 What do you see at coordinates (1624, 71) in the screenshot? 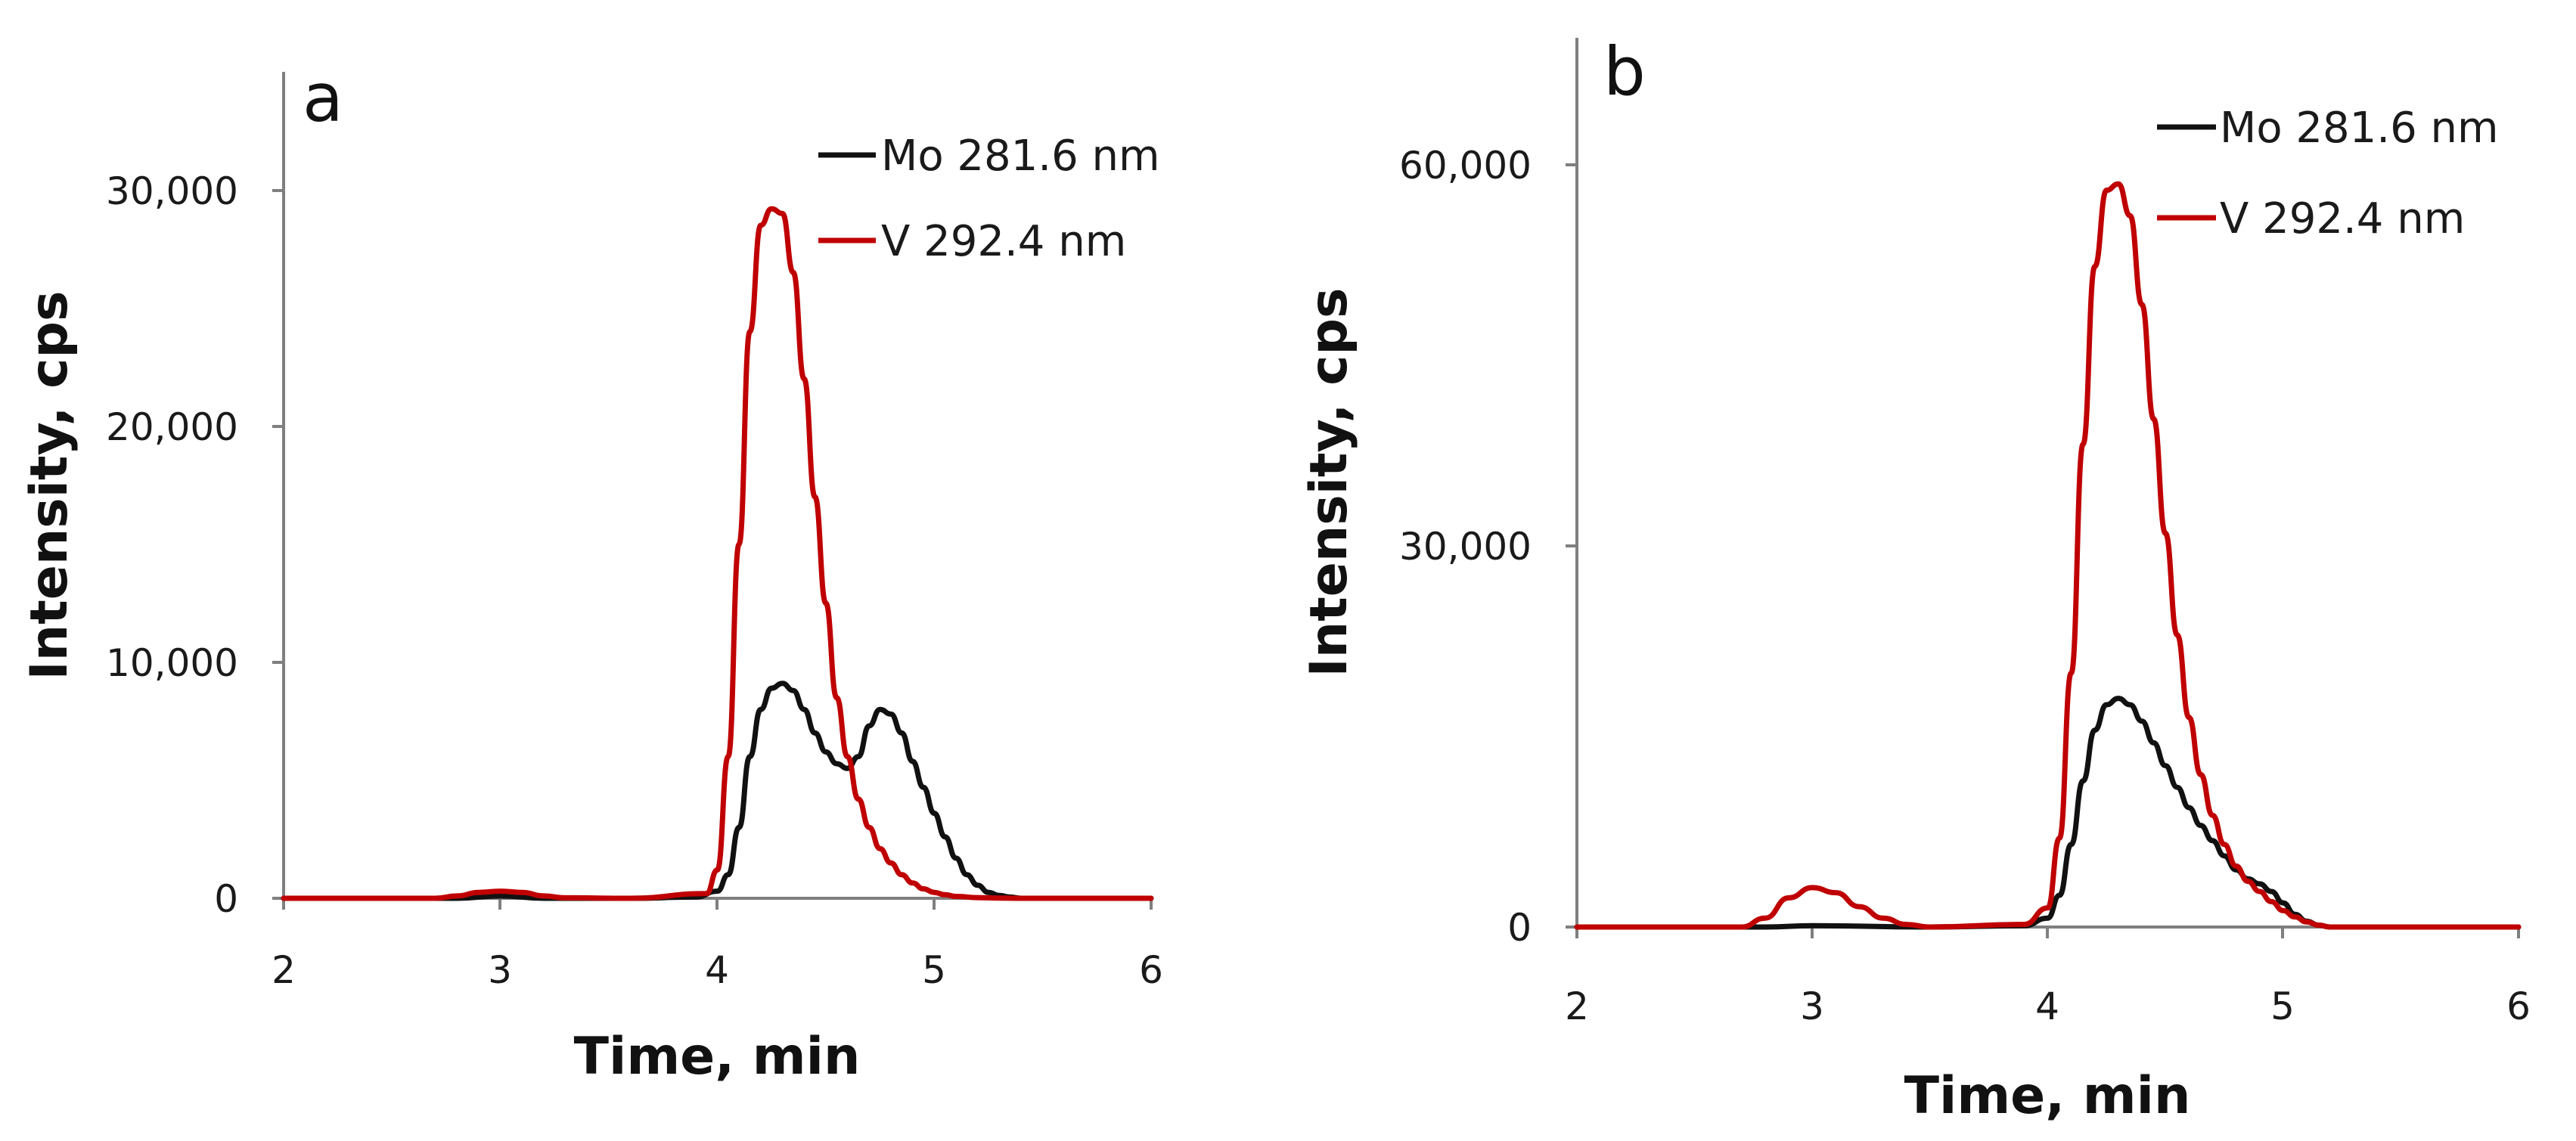
I see `panel-b-letter: b` at bounding box center [1624, 71].